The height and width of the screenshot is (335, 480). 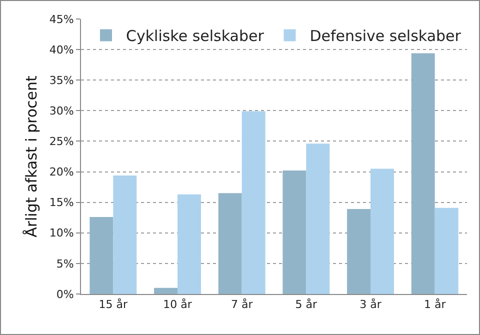 What do you see at coordinates (113, 305) in the screenshot?
I see `x-tick-label: 15 år` at bounding box center [113, 305].